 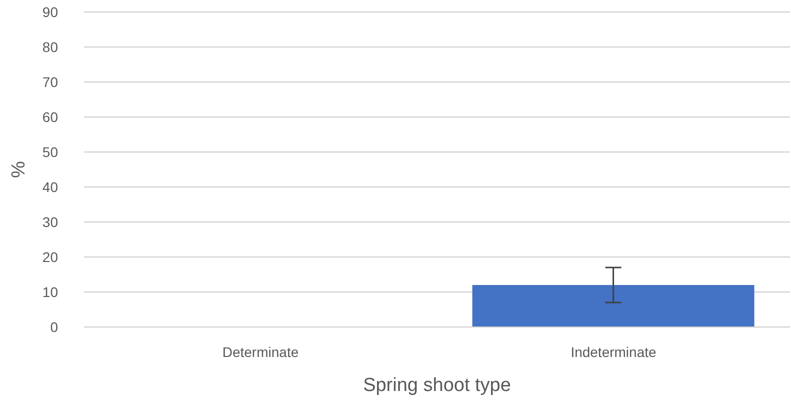 What do you see at coordinates (50, 12) in the screenshot?
I see `y-tick-label: 90` at bounding box center [50, 12].